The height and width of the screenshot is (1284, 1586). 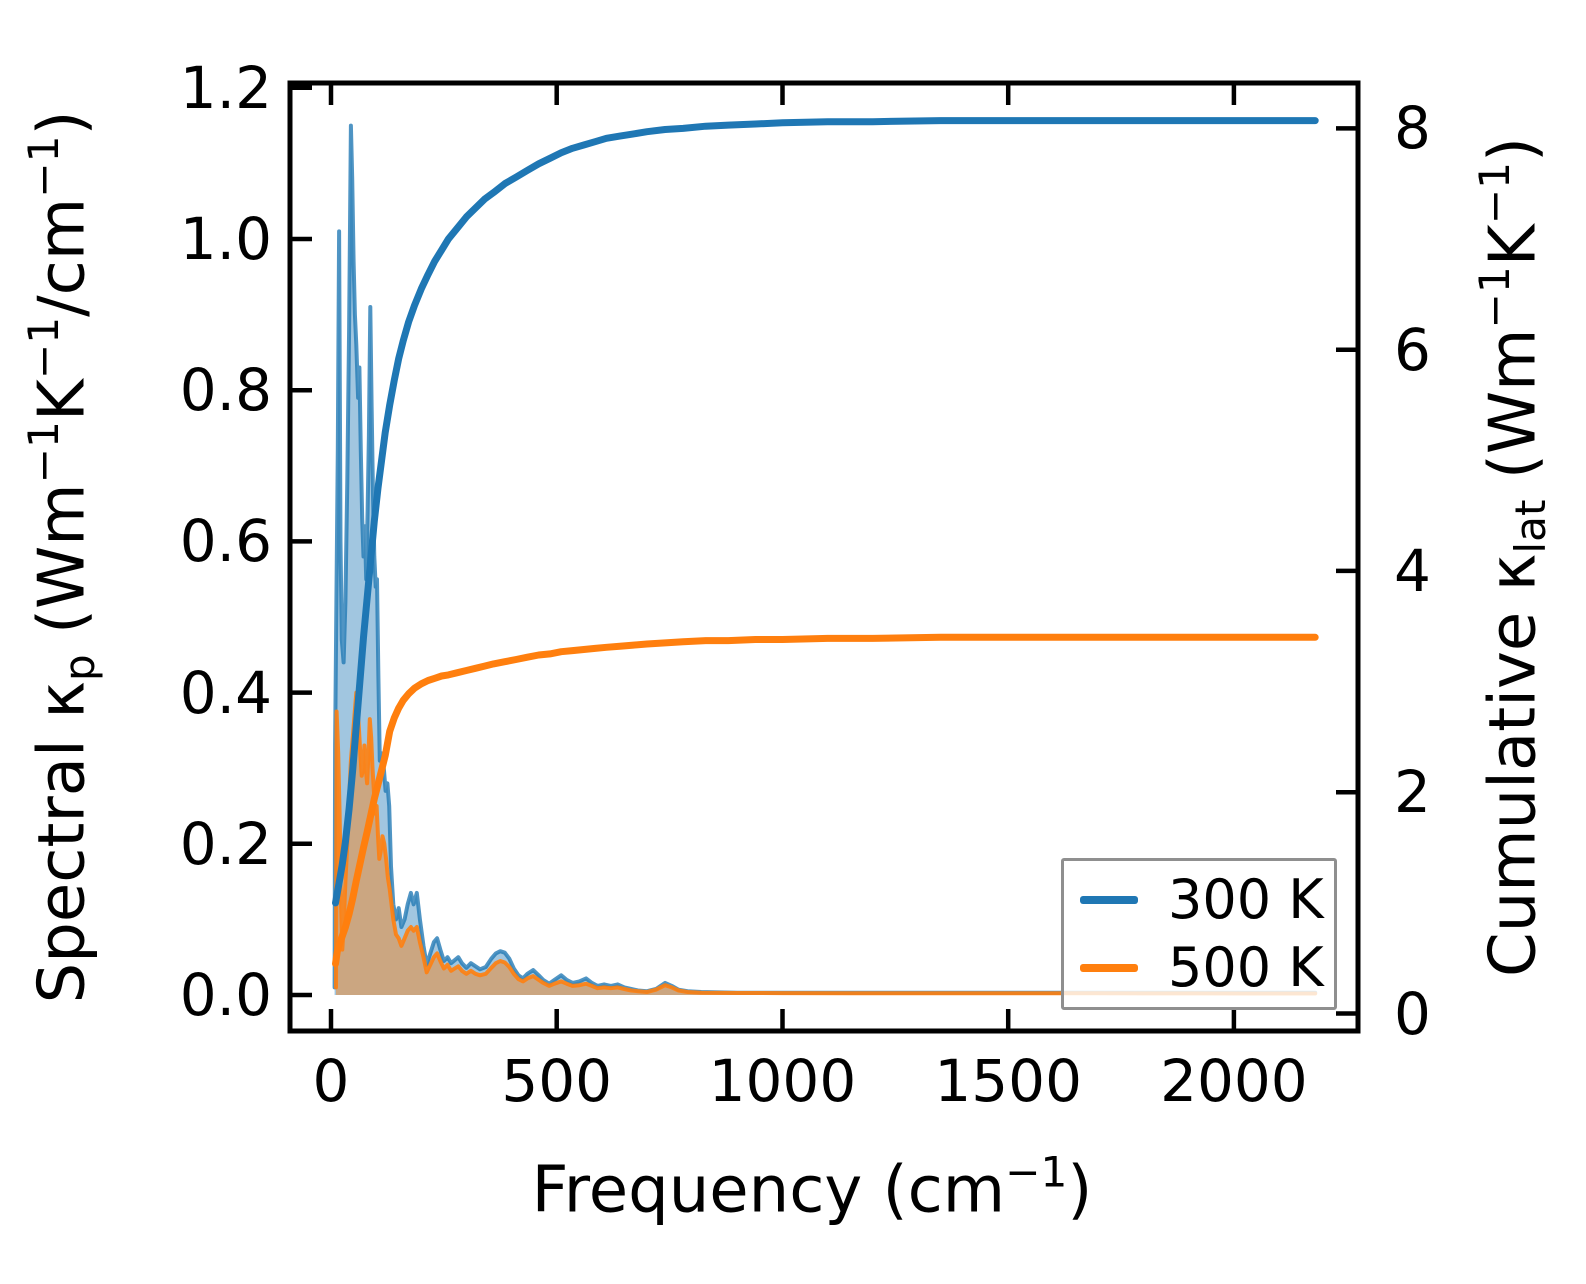 I want to click on x-tick-label-1500: 1500, so click(x=1008, y=1081).